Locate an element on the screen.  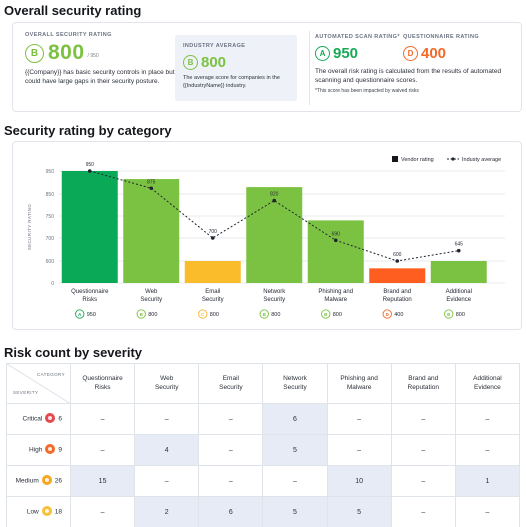
column-header: Web Security is located at coordinates (167, 383).